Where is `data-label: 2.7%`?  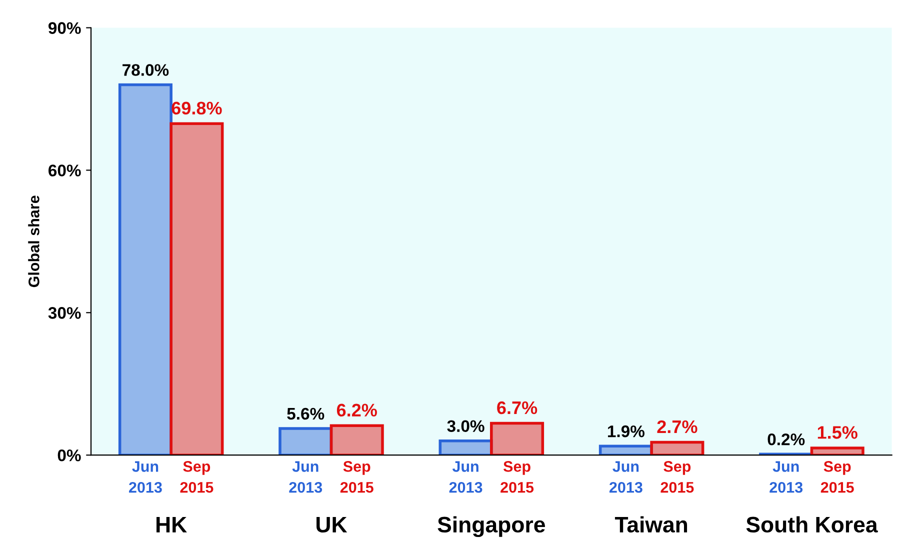 data-label: 2.7% is located at coordinates (677, 427).